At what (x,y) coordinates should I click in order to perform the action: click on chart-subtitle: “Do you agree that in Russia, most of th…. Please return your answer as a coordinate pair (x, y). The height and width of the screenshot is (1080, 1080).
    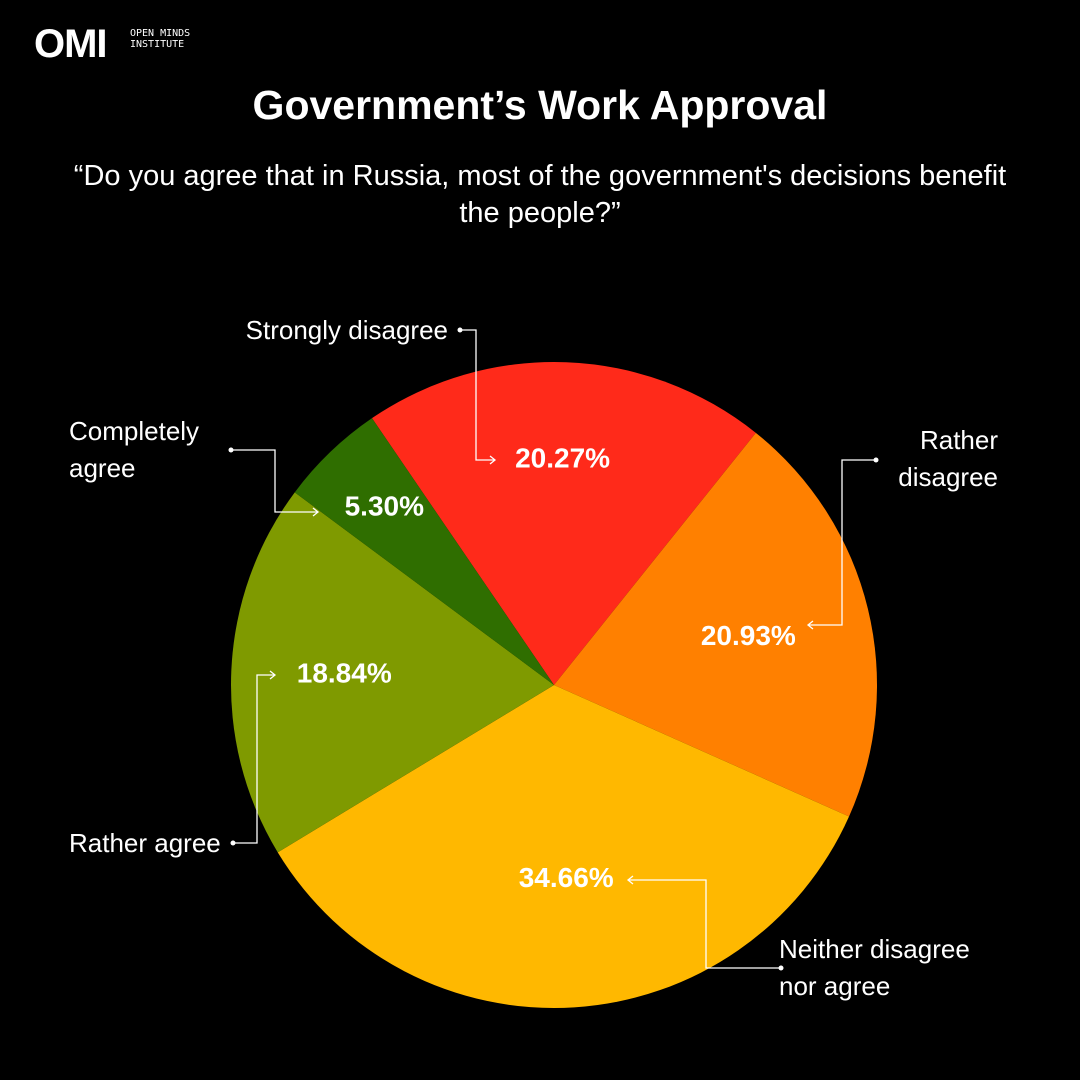
    Looking at the image, I should click on (540, 194).